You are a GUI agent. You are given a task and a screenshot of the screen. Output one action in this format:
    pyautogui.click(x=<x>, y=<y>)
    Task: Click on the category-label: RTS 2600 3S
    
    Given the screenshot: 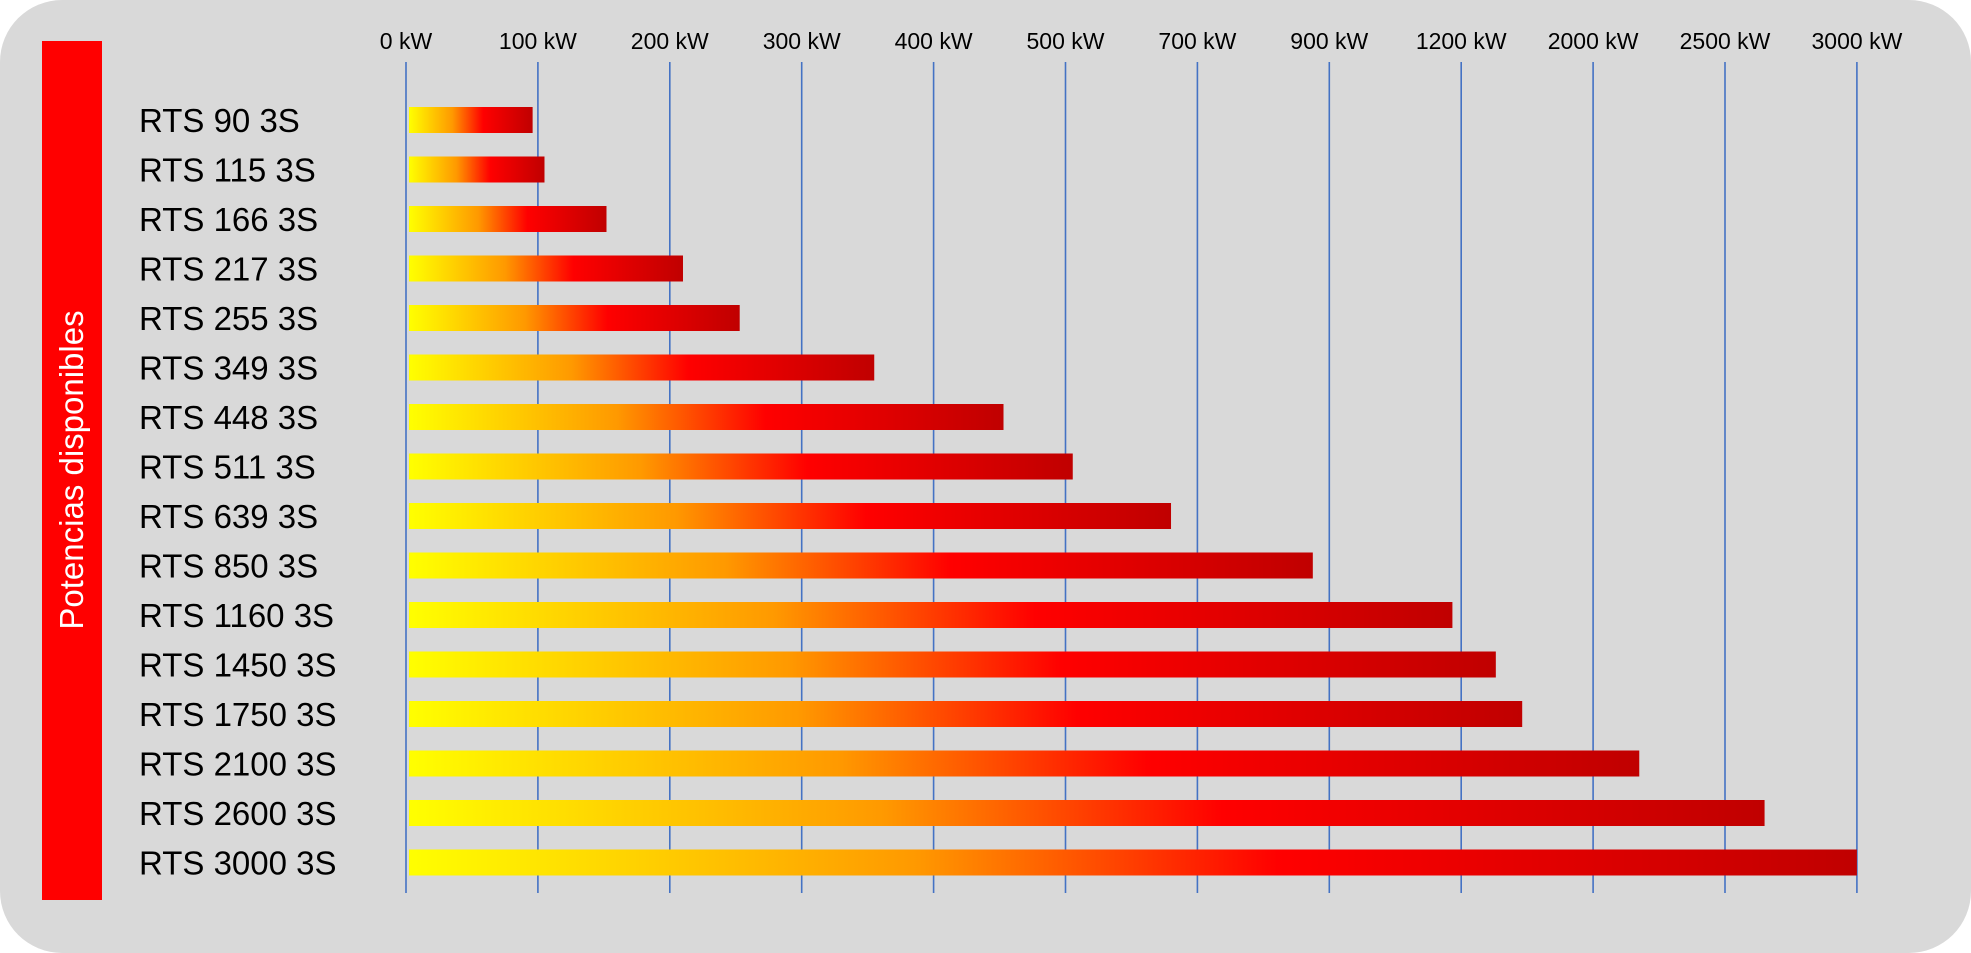 What is the action you would take?
    pyautogui.click(x=238, y=813)
    